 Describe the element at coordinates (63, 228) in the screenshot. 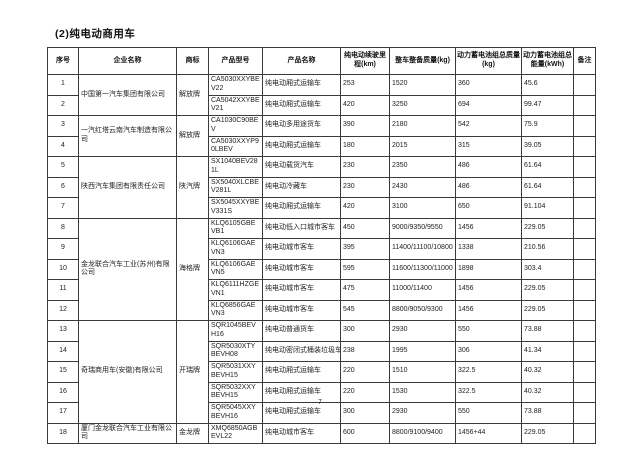

I see `cell-serial: 8` at that location.